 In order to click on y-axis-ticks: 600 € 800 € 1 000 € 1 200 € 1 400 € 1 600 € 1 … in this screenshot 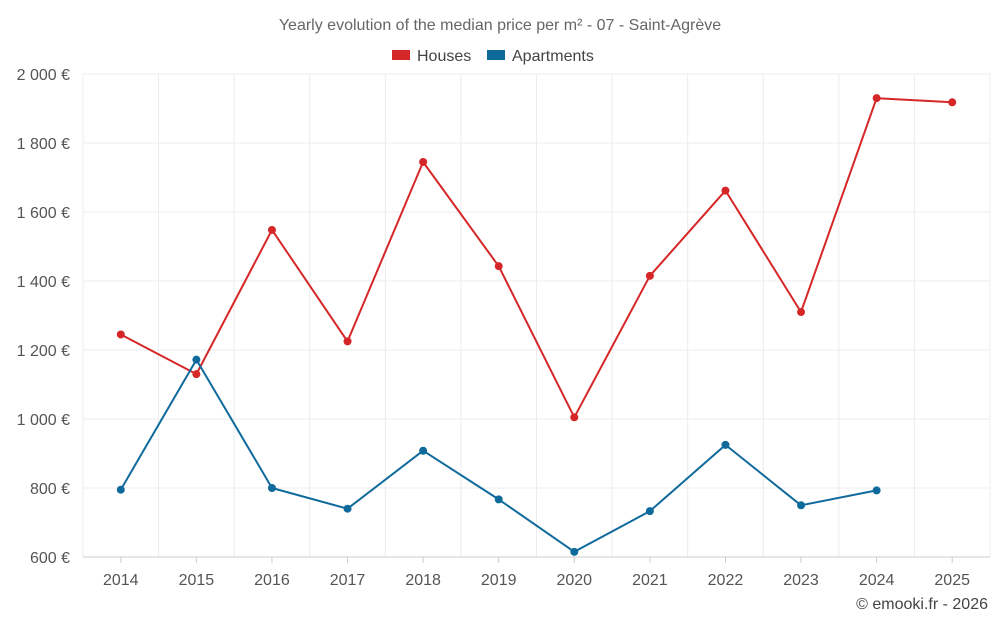, I will do `click(43, 317)`.